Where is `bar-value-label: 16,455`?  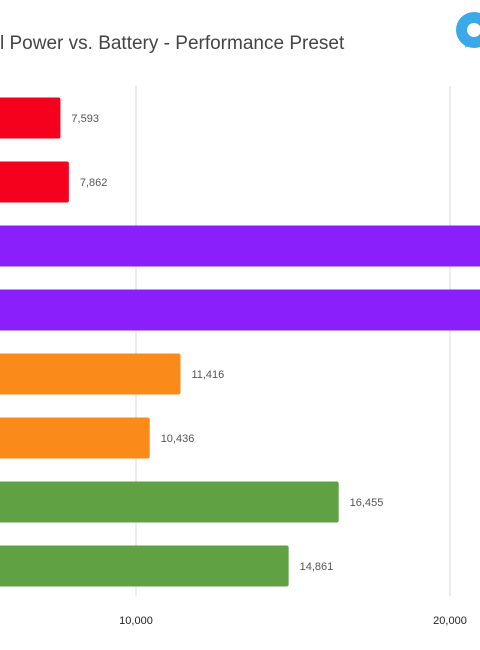 bar-value-label: 16,455 is located at coordinates (367, 503).